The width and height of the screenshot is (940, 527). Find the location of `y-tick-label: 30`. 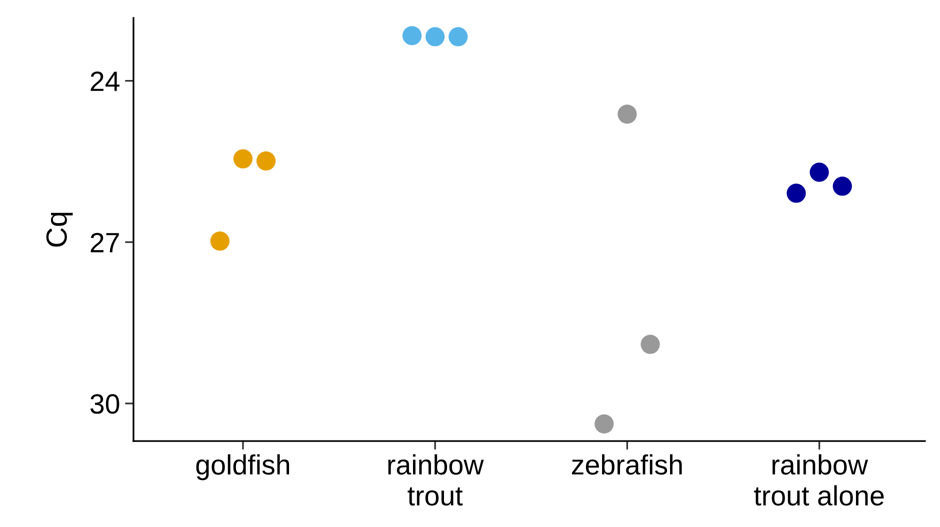

y-tick-label: 30 is located at coordinates (105, 404).